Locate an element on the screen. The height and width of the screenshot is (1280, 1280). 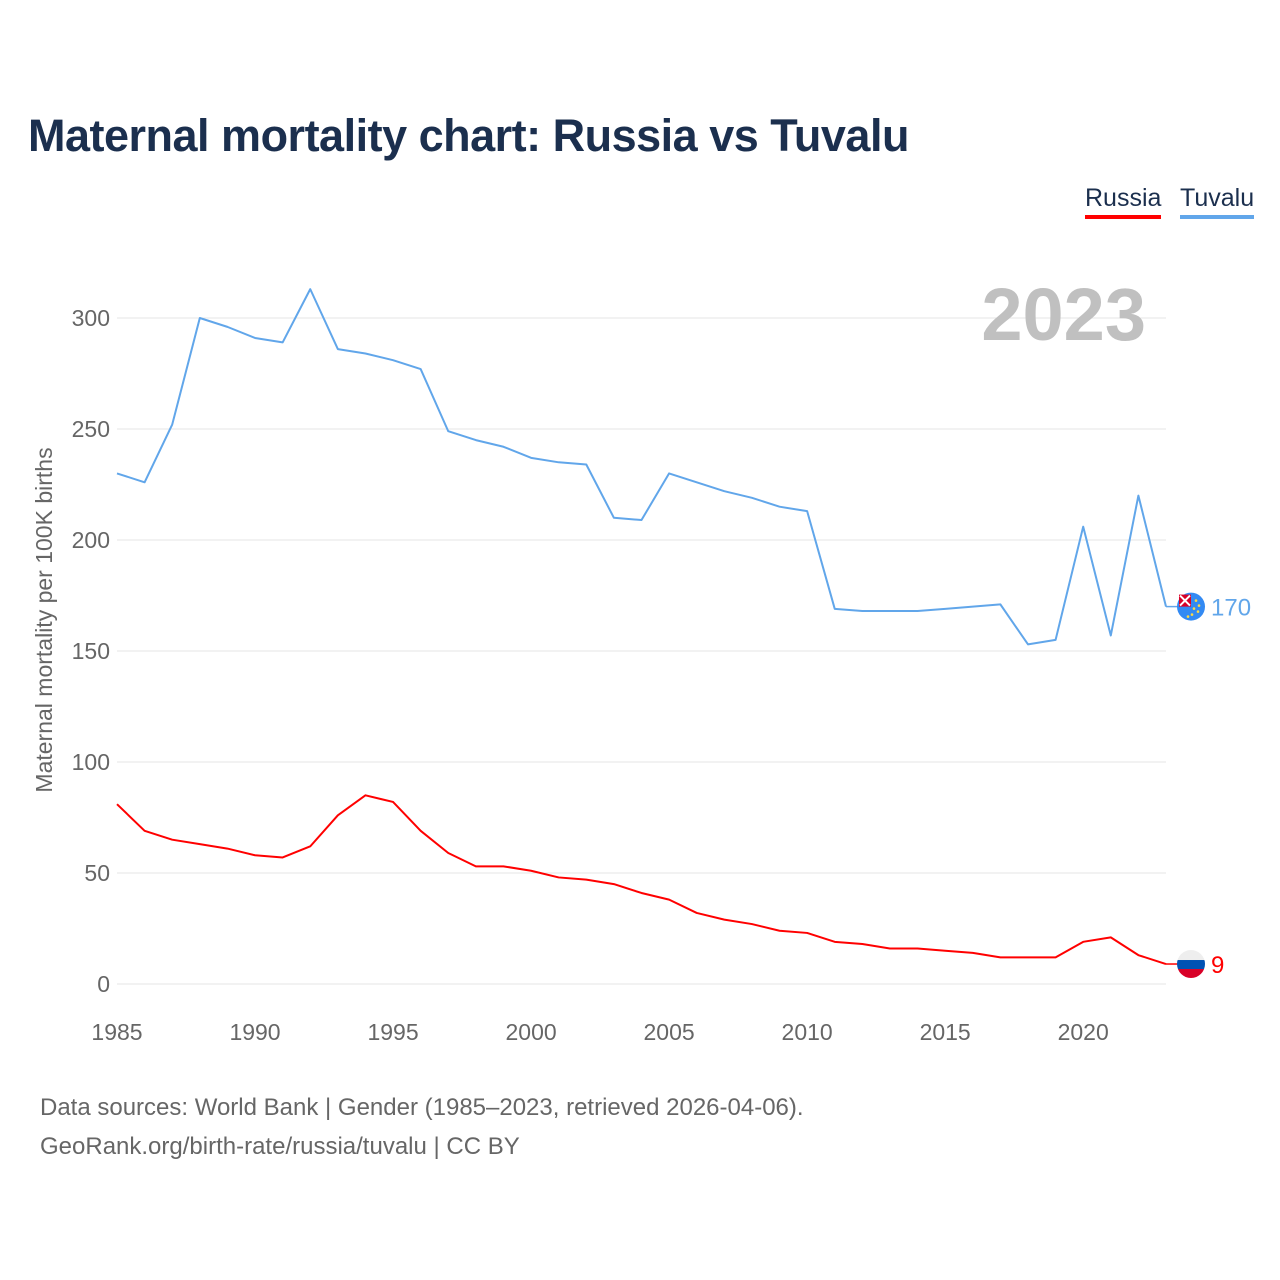
legend-tuvalu: Tuvalu is located at coordinates (1217, 201).